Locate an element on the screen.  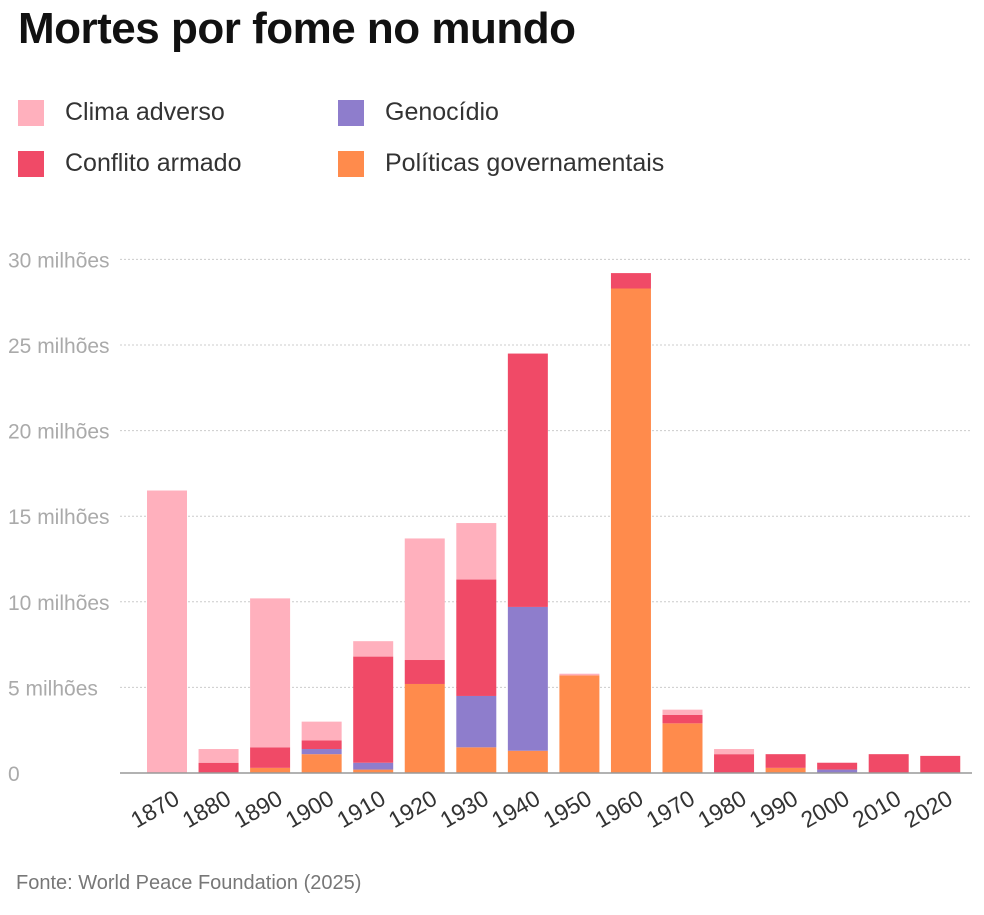
x-tick-label-1880: 1880 is located at coordinates (206, 809).